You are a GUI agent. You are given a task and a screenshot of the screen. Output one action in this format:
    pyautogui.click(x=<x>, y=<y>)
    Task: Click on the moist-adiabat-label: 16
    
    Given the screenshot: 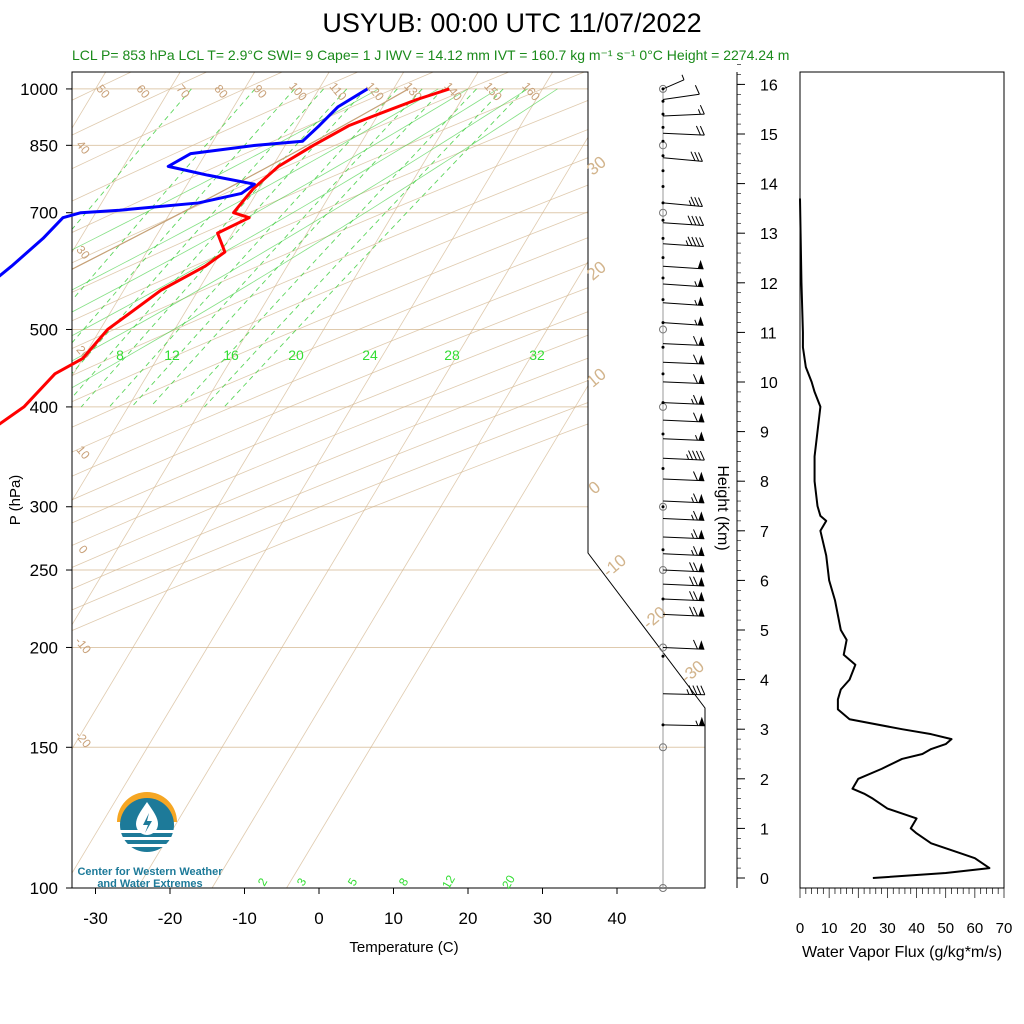 What is the action you would take?
    pyautogui.click(x=231, y=355)
    